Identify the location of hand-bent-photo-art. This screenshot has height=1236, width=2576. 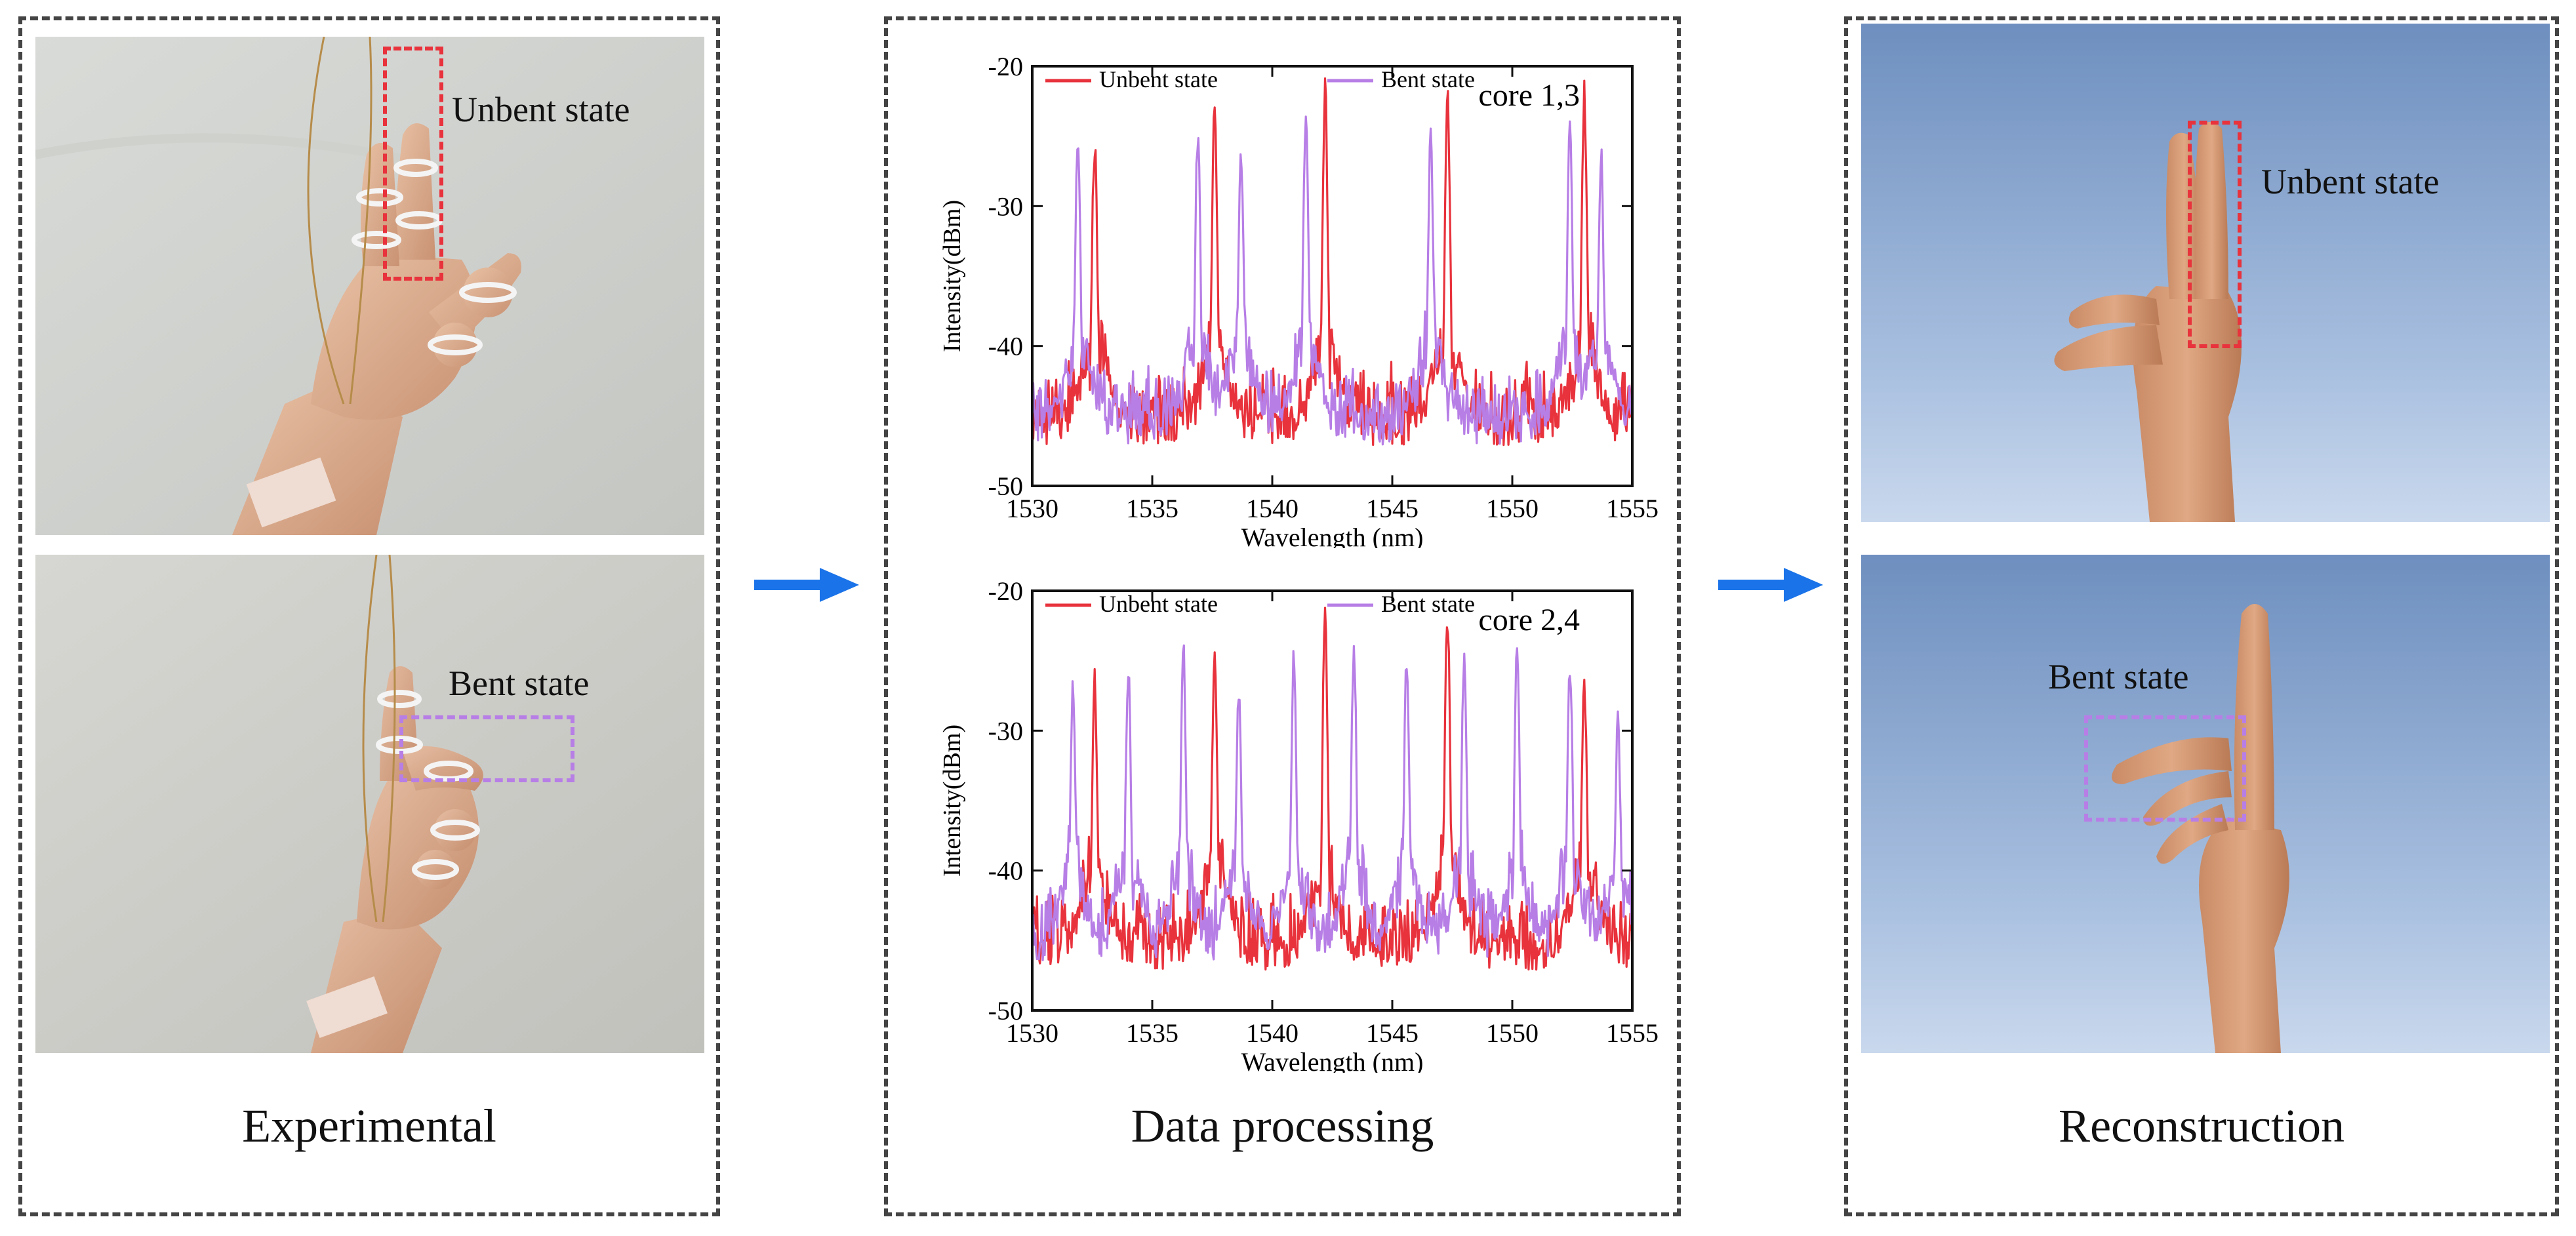
(369, 804).